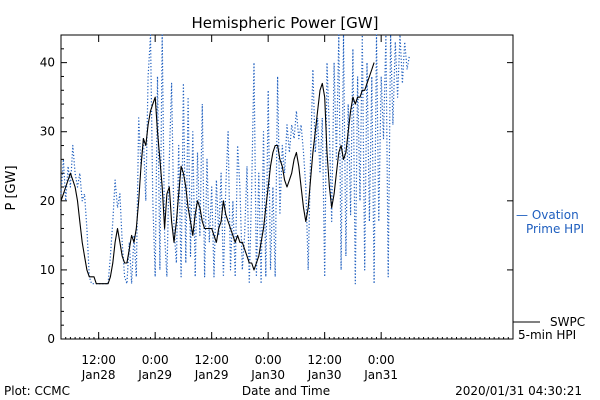 This screenshot has height=400, width=600. I want to click on chart-title: Hemispheric Power [GW], so click(285, 23).